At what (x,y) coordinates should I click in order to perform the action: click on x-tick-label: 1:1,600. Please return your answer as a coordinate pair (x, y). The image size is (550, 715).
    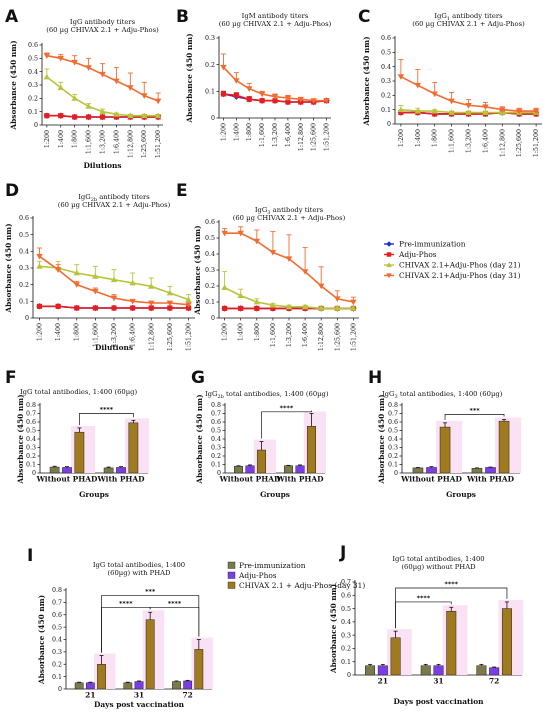
    Looking at the image, I should click on (273, 335).